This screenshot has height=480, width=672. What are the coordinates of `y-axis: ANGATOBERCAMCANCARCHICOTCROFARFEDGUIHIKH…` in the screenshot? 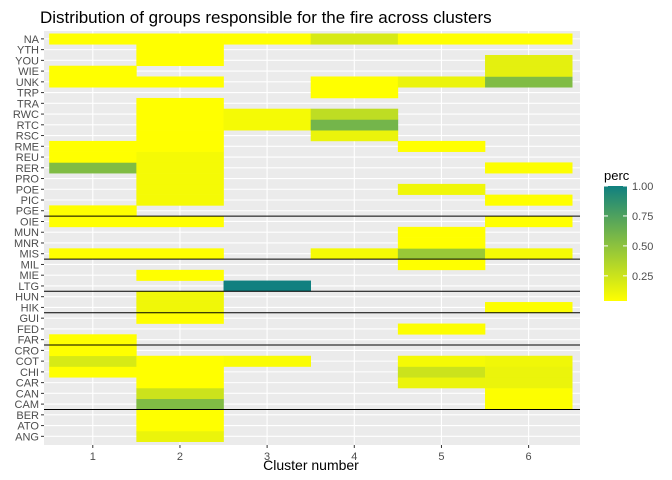 It's located at (28, 238).